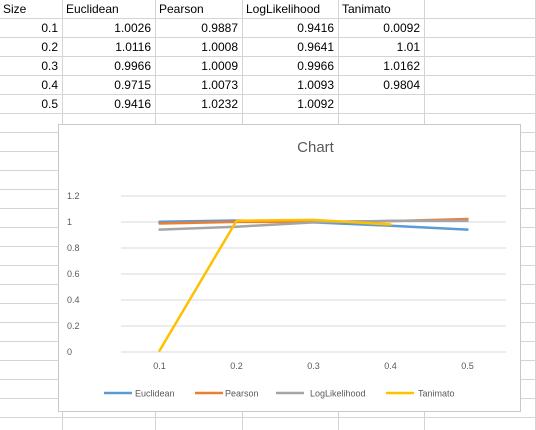  I want to click on table-cell: 0.1, so click(29, 28).